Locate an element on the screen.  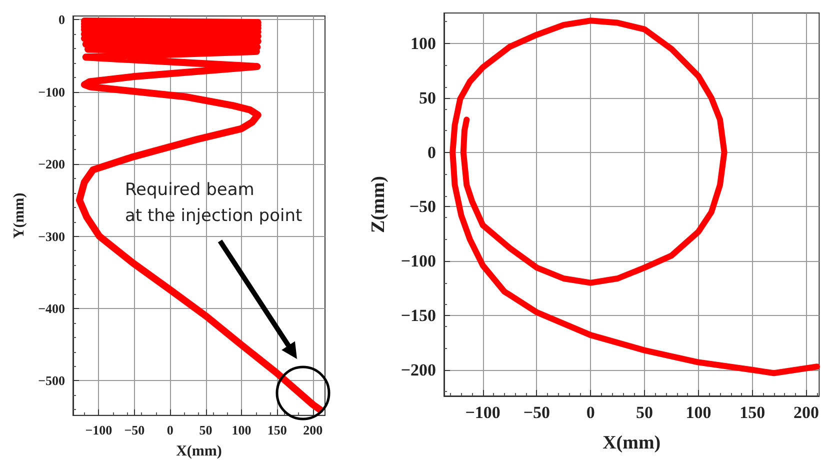
y-tick-label: −500 is located at coordinates (51, 380).